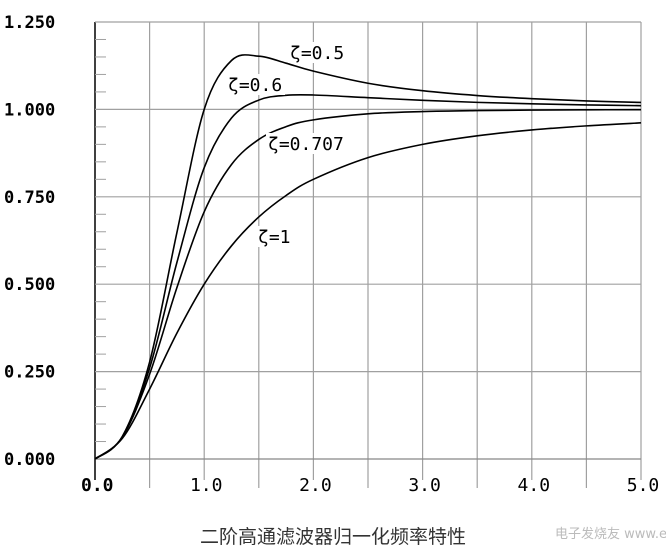 This screenshot has height=559, width=666. I want to click on x-tick-label: 1.0, so click(206, 485).